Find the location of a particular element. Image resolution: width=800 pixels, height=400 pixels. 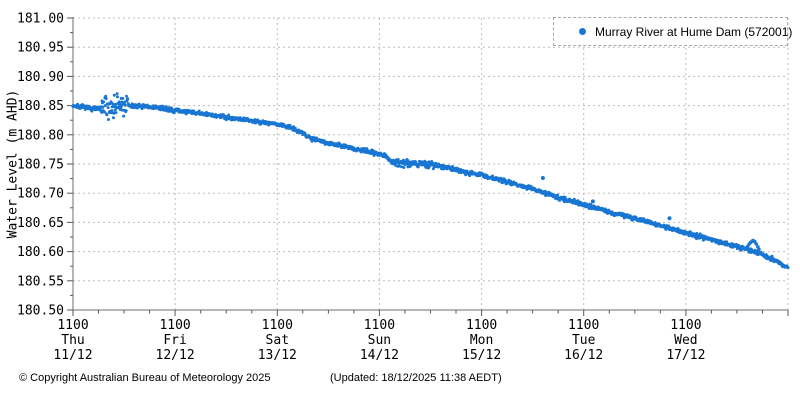

y-tick-label: 180.85 is located at coordinates (40, 106).